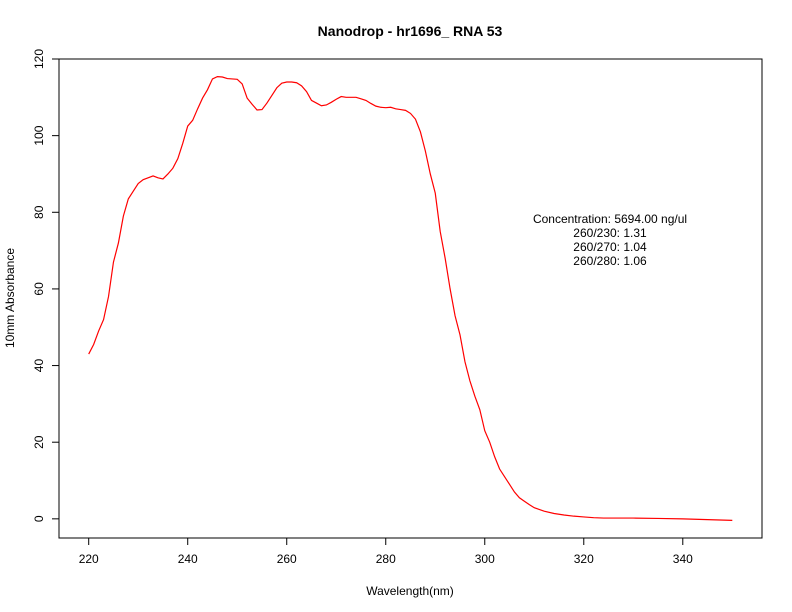  I want to click on y-tick-label: 100, so click(39, 135).